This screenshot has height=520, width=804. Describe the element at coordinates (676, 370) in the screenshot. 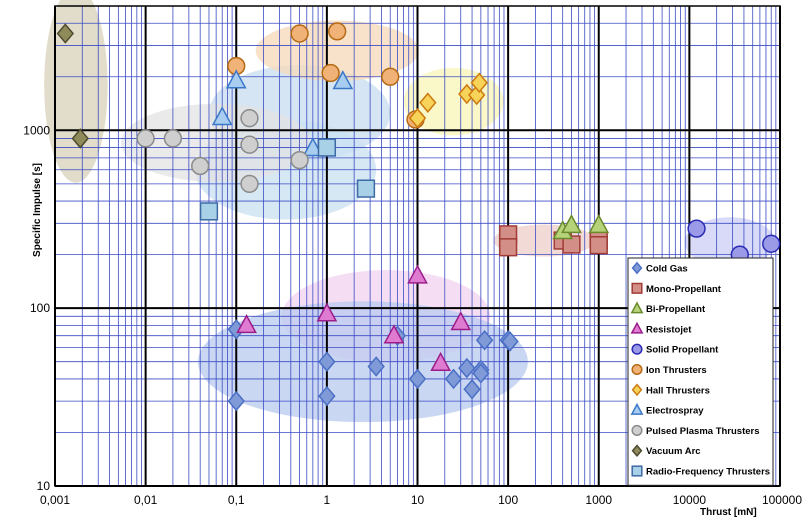

I see `legend-label: Ion Thrusters` at that location.